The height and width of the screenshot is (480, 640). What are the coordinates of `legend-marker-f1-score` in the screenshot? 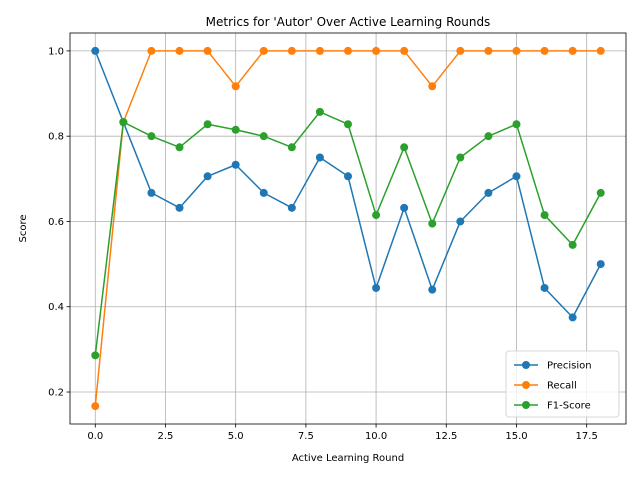 It's located at (526, 405).